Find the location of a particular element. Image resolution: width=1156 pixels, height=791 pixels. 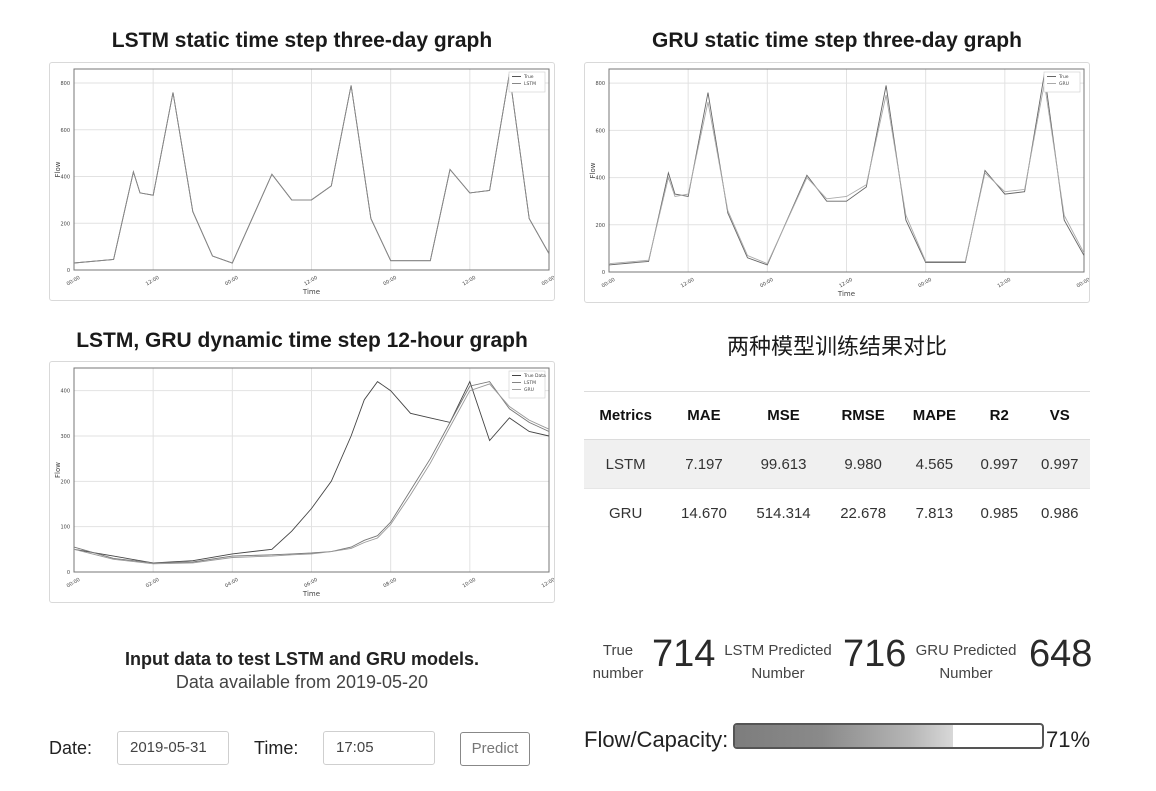

true-label-line2: number is located at coordinates (618, 673).